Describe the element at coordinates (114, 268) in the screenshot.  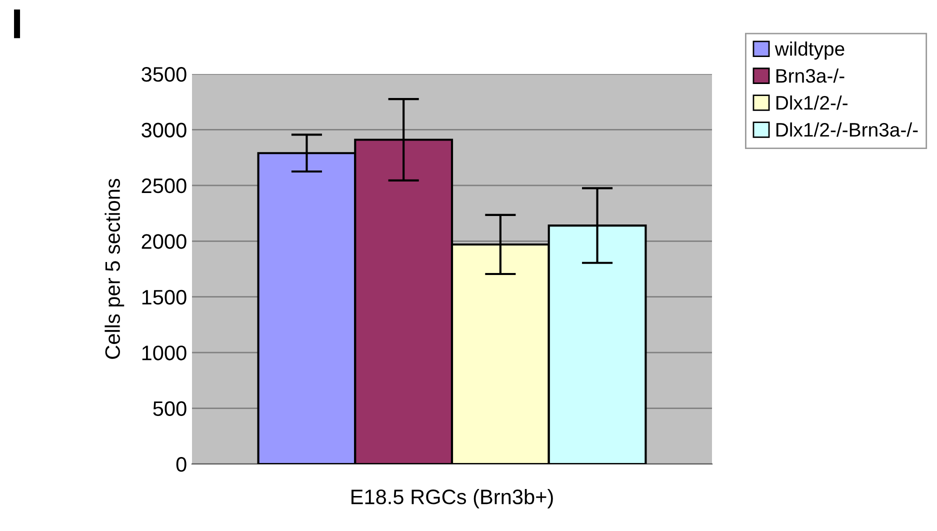
I see `y-axis-title: Cells per 5 sections` at that location.